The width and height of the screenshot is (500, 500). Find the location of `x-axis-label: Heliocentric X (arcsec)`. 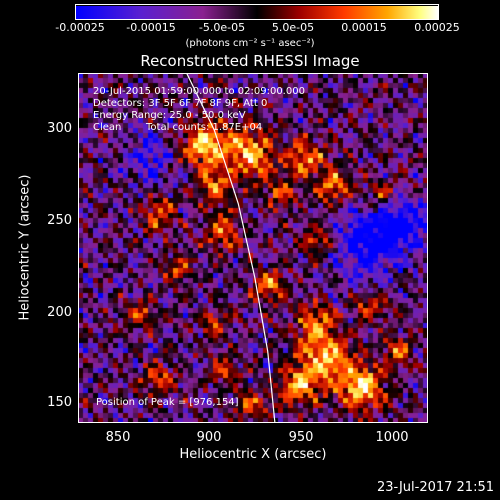

x-axis-label: Heliocentric X (arcsec) is located at coordinates (253, 454).